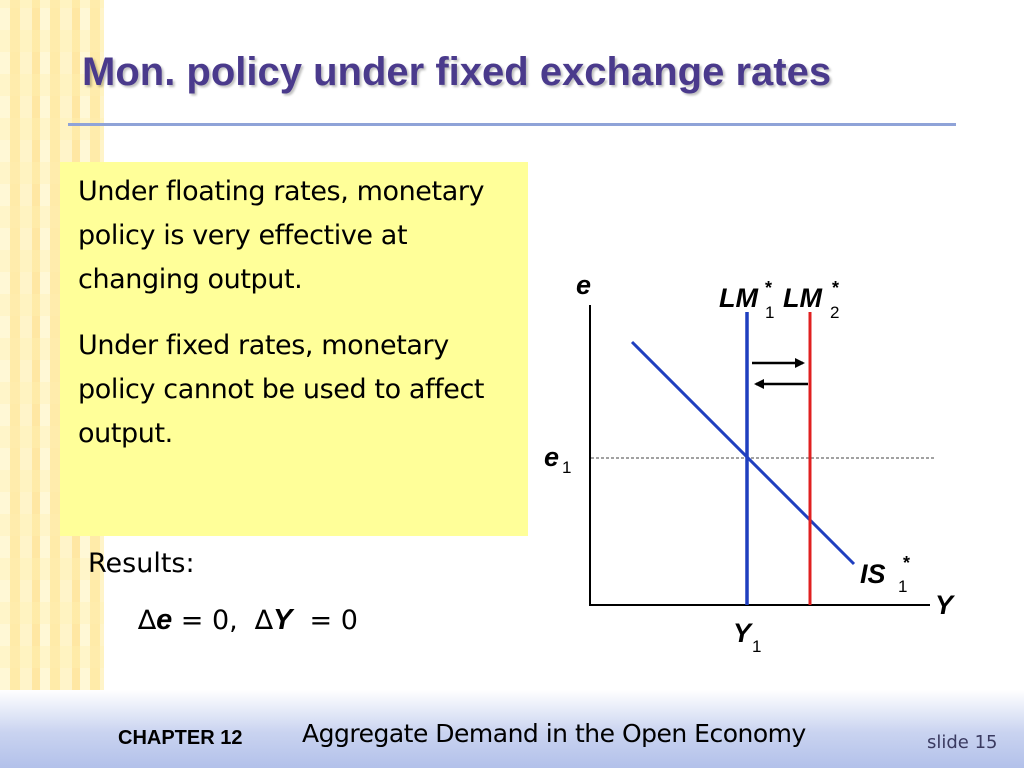  I want to click on slide-number: slide 15, so click(962, 742).